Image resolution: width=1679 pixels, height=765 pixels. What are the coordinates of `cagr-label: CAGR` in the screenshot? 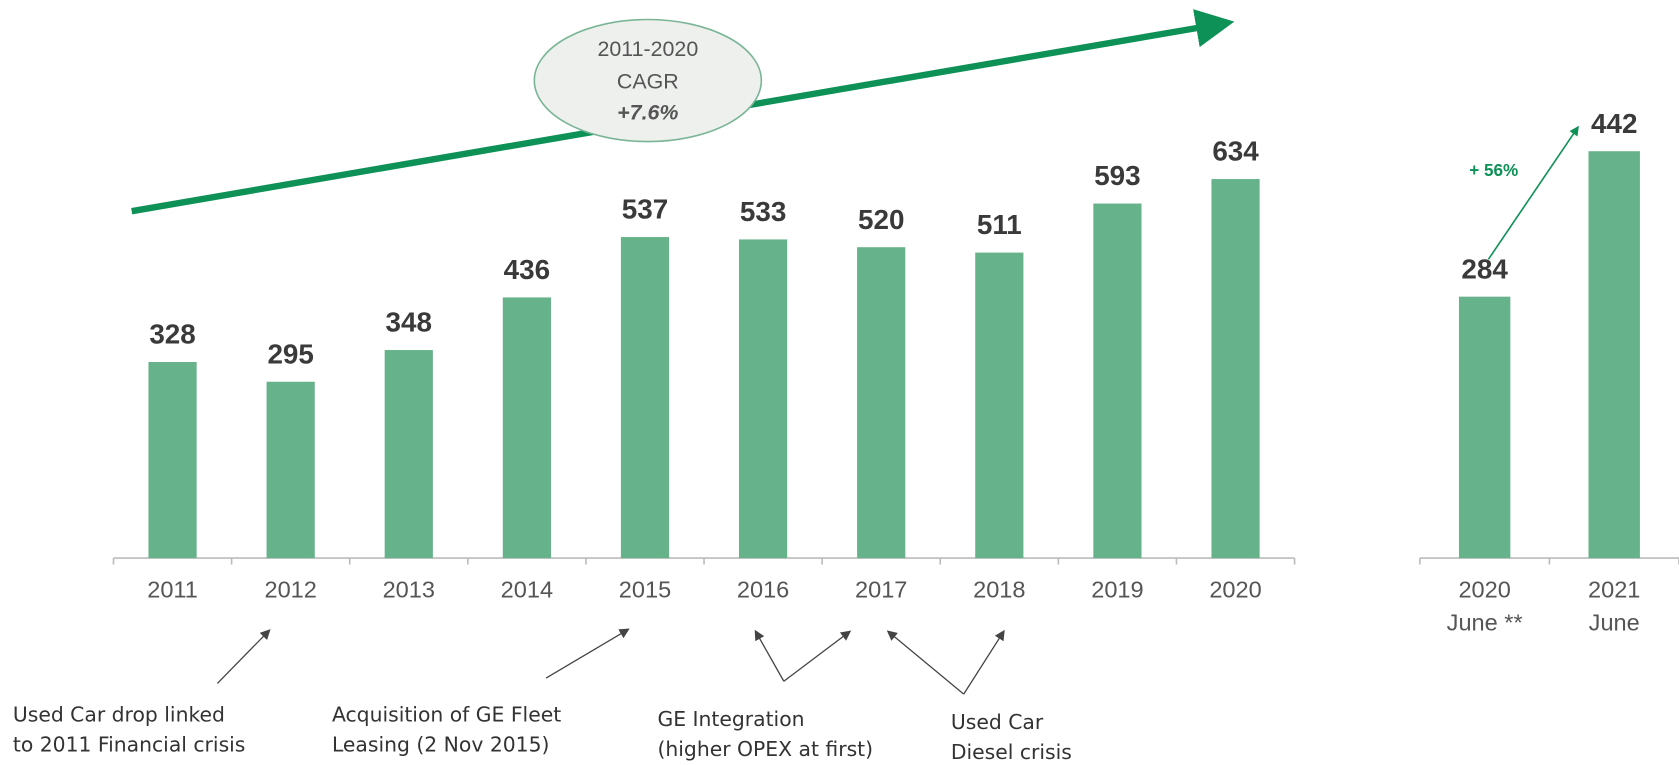 It's located at (648, 81).